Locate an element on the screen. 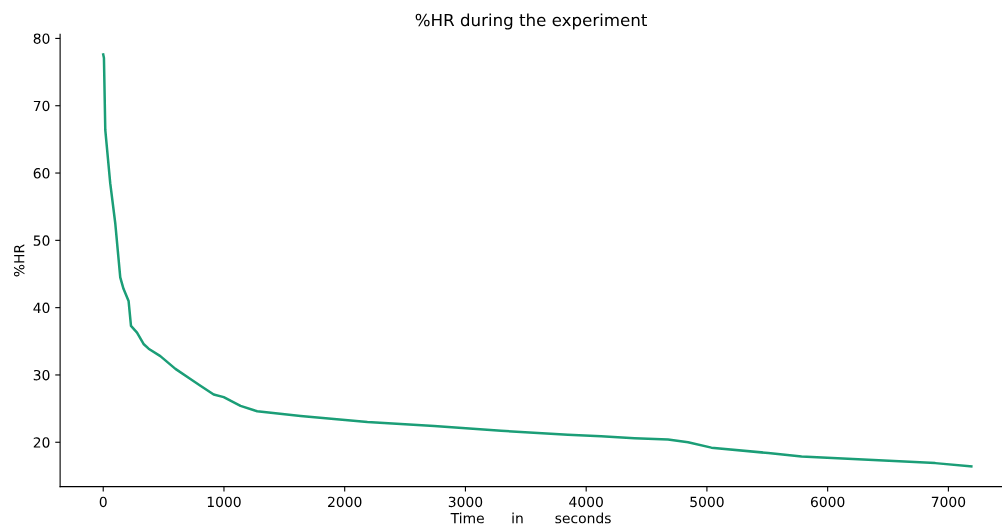  x-tick-label: 4000 is located at coordinates (586, 502).